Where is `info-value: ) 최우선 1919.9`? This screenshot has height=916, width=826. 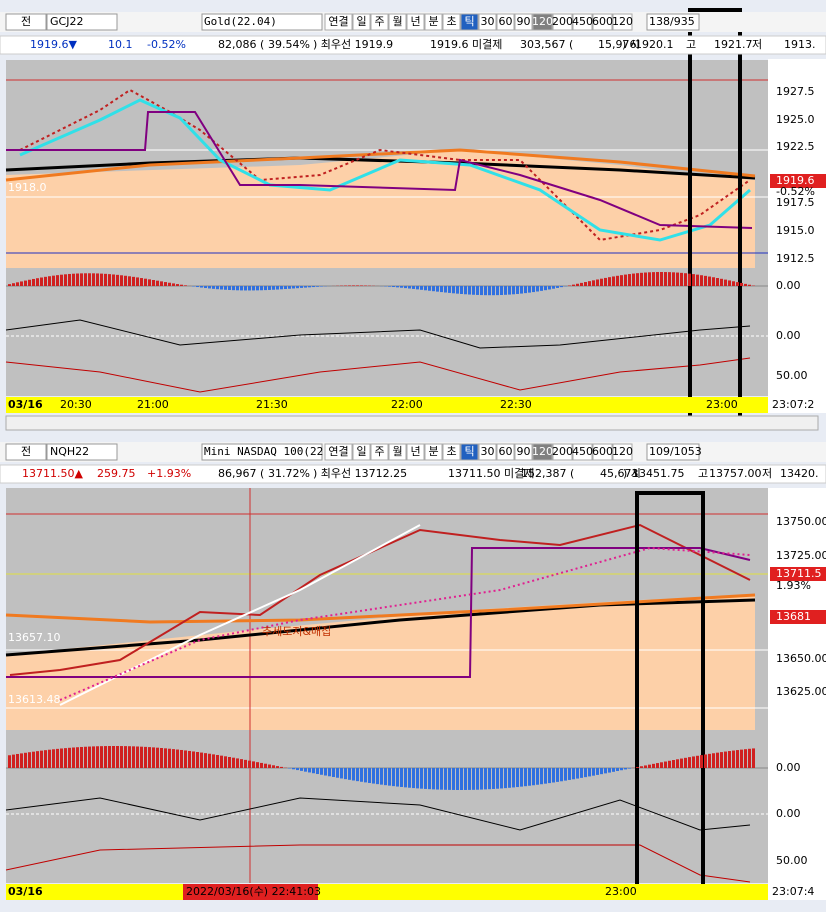
info-value: ) 최우선 1919.9 is located at coordinates (353, 44).